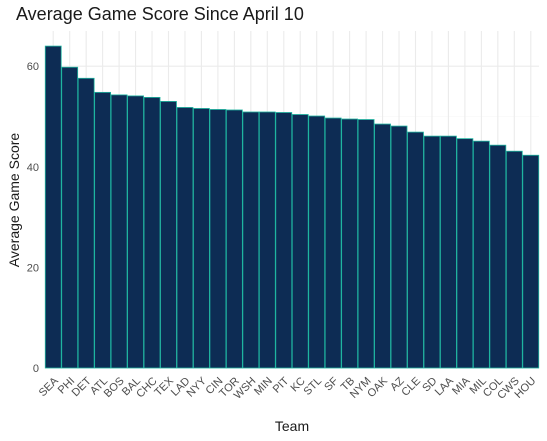 The width and height of the screenshot is (547, 441). What do you see at coordinates (14, 200) in the screenshot?
I see `y-axis-label: Average Game Score` at bounding box center [14, 200].